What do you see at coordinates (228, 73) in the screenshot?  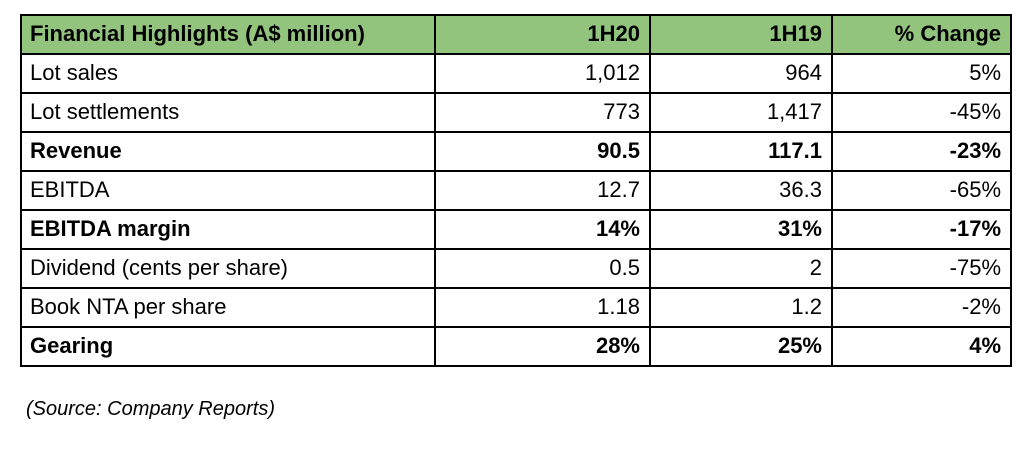 I see `row-label: Lot sales` at bounding box center [228, 73].